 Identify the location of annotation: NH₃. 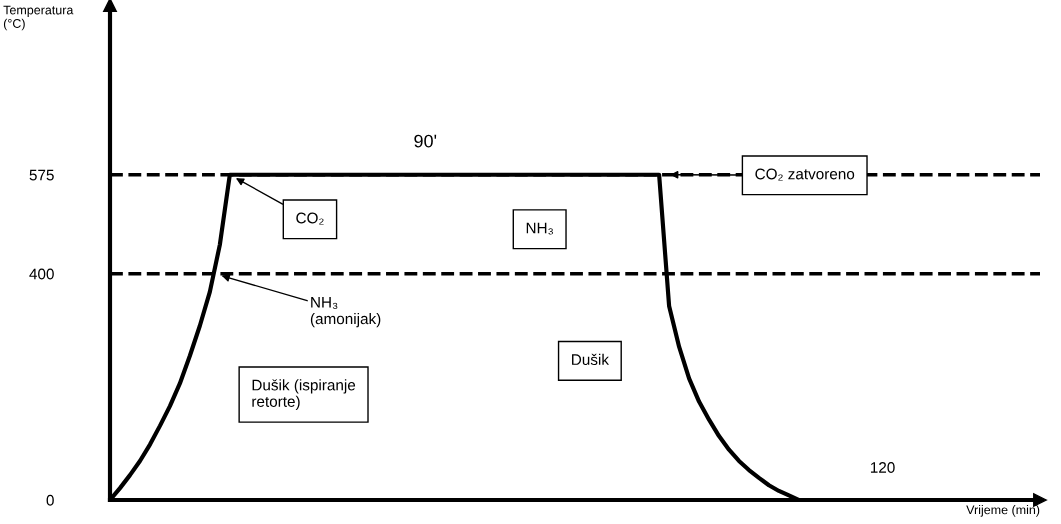
(539, 228).